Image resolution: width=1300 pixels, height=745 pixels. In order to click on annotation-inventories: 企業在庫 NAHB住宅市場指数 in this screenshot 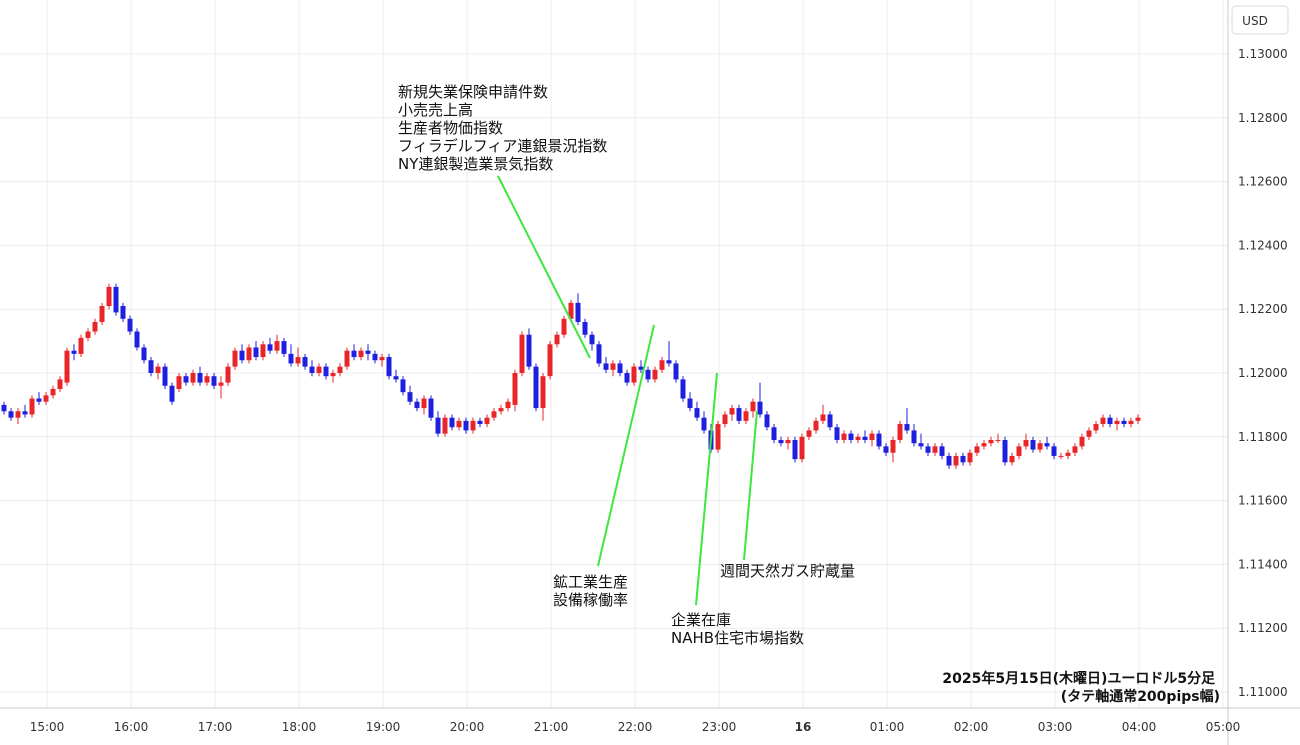, I will do `click(737, 629)`.